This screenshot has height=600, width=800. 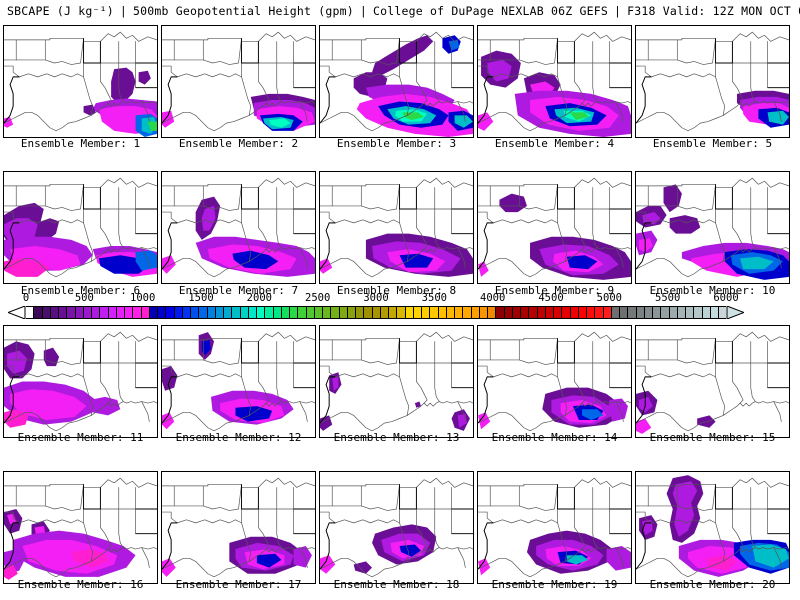 I want to click on colorbar-tick-label: 4500, so click(x=551, y=298).